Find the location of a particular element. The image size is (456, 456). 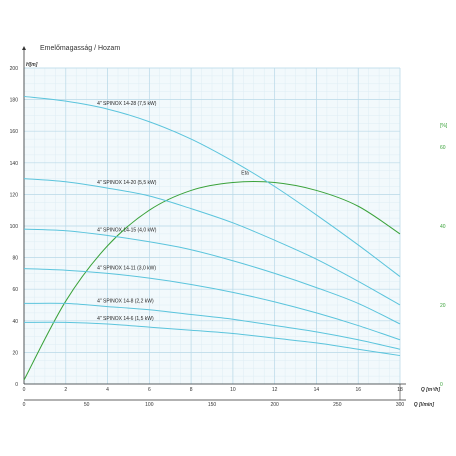

x-bottom-tick-label: 50 is located at coordinates (87, 405).